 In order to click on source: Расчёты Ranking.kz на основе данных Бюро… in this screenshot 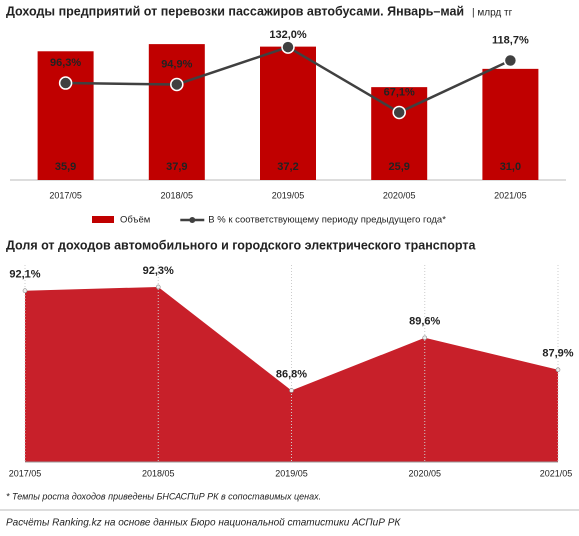, I will do `click(203, 523)`.